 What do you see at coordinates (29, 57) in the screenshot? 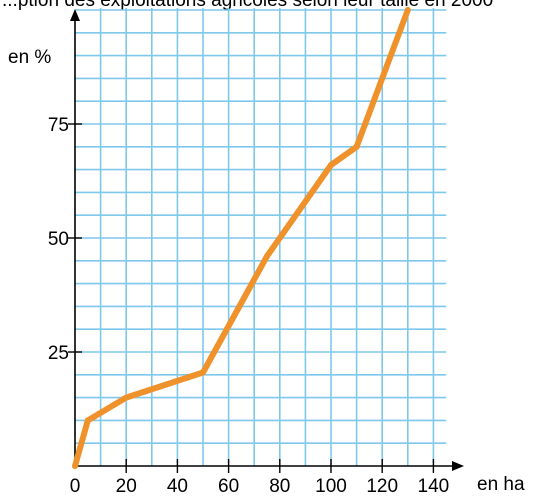
I see `y-axis-label: en %` at bounding box center [29, 57].